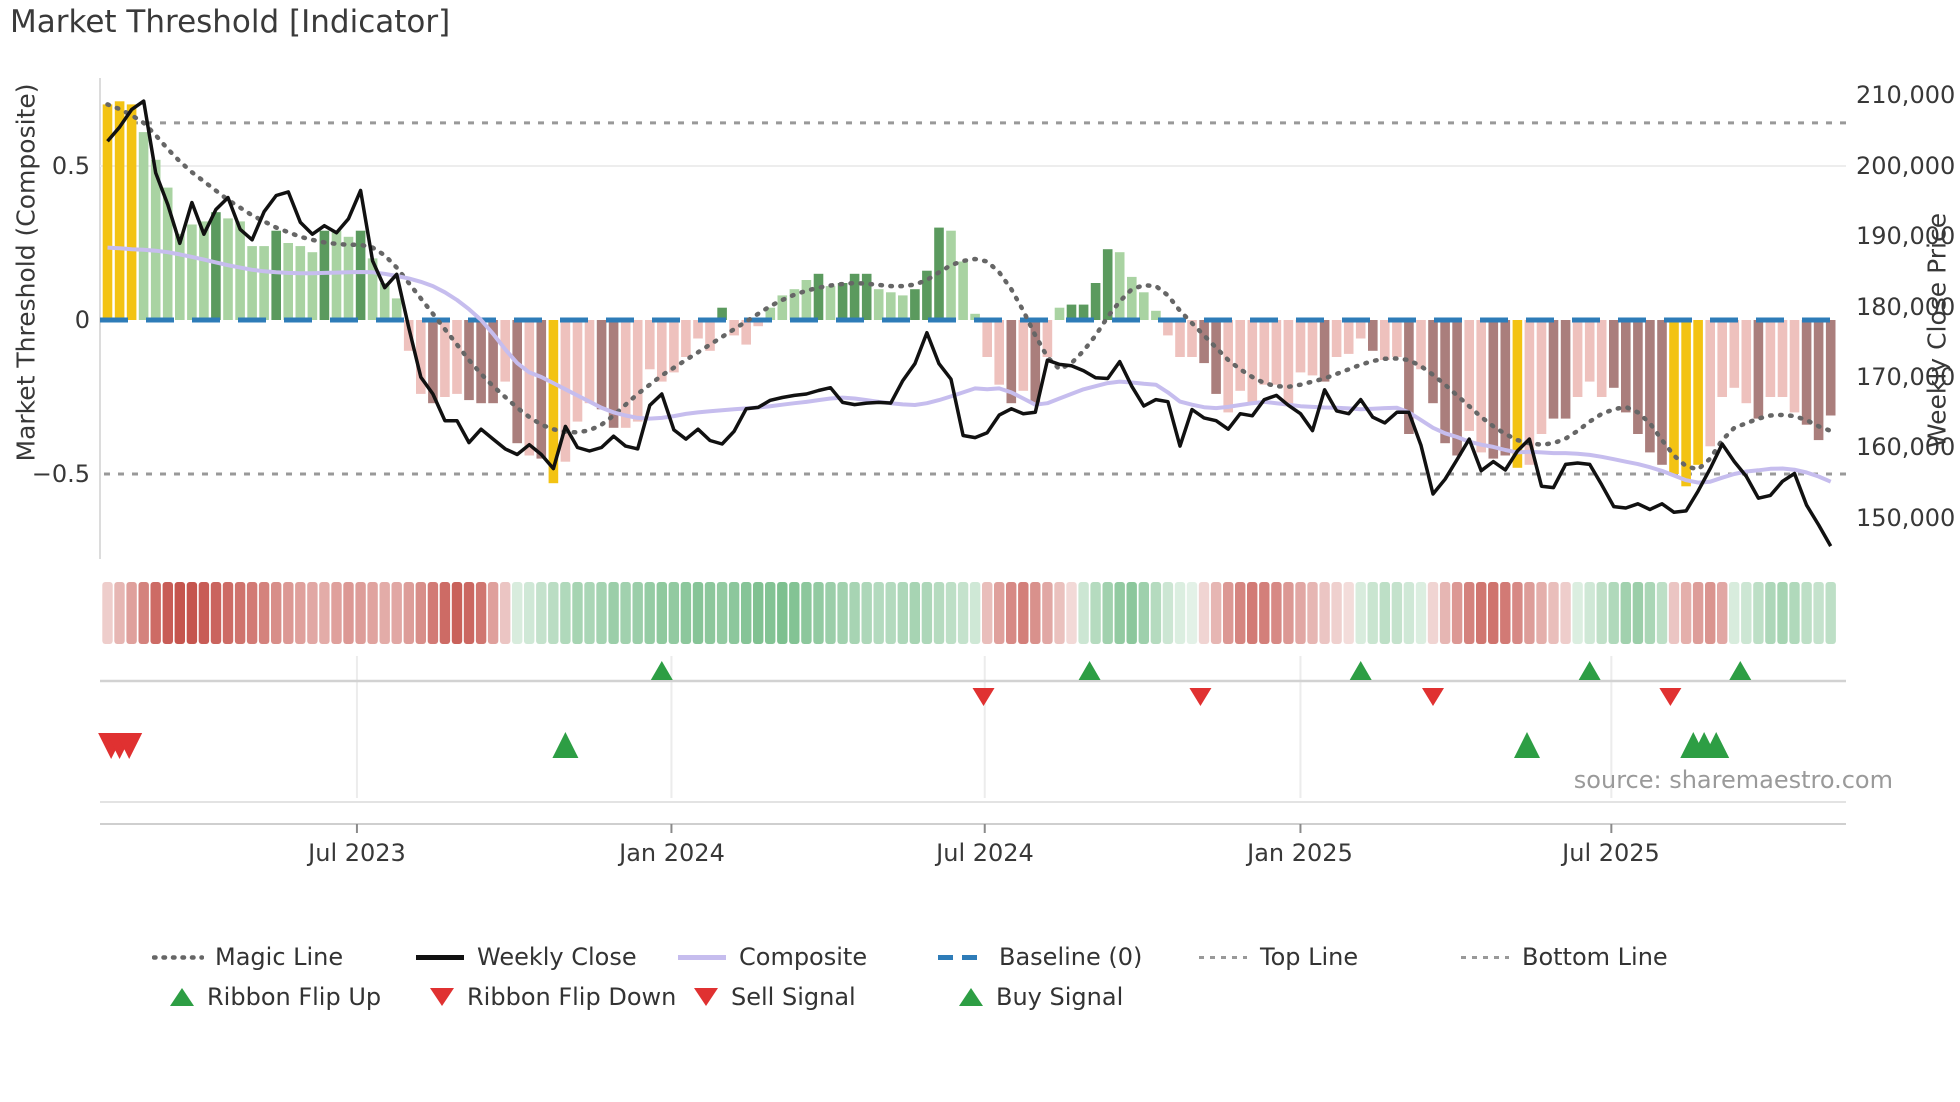 The height and width of the screenshot is (1102, 1960). I want to click on legend-label: Magic Line, so click(279, 957).